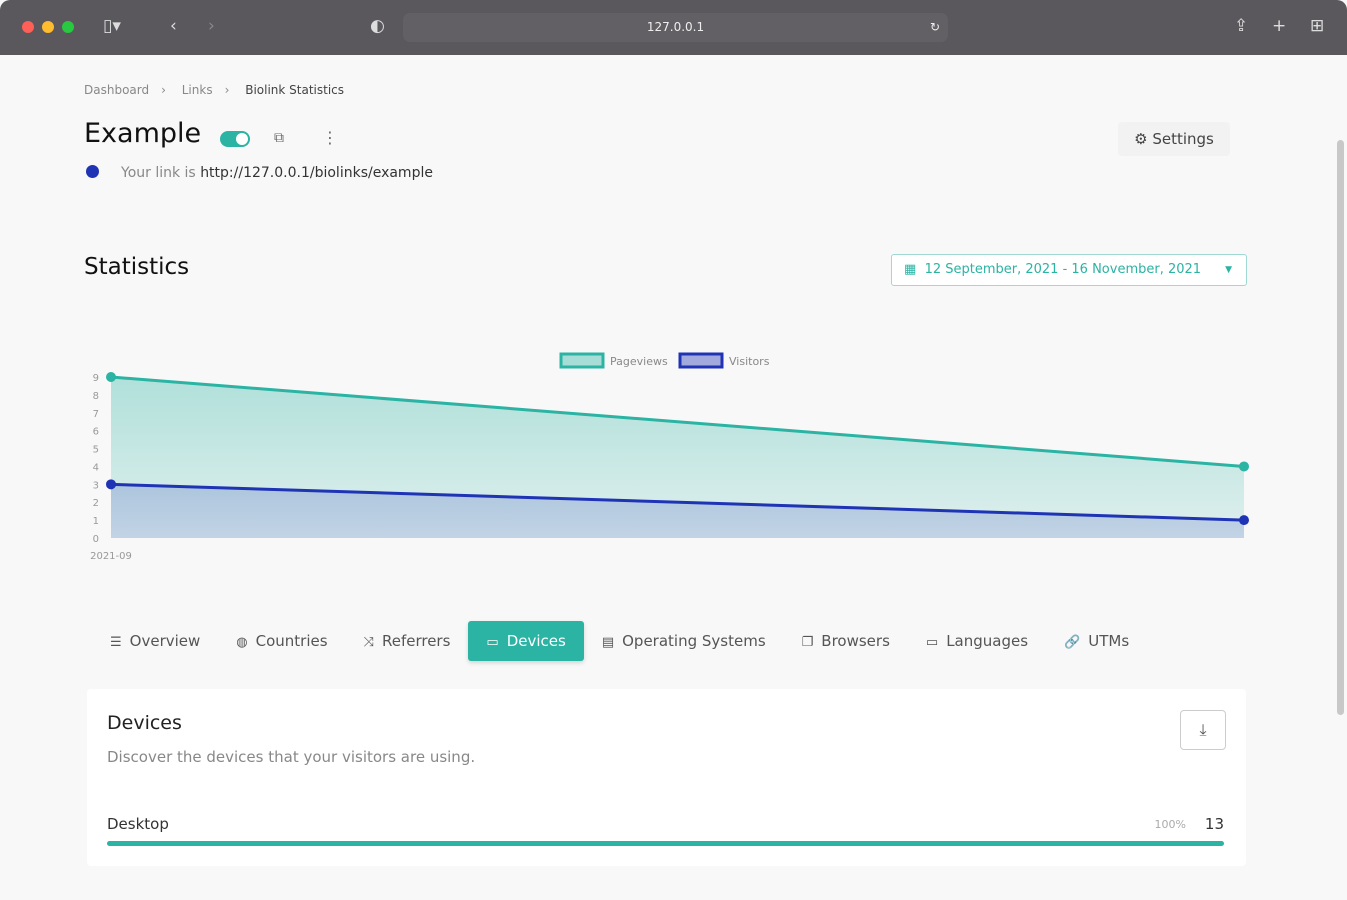  What do you see at coordinates (694, 641) in the screenshot?
I see `tab-label: Operating Systems` at bounding box center [694, 641].